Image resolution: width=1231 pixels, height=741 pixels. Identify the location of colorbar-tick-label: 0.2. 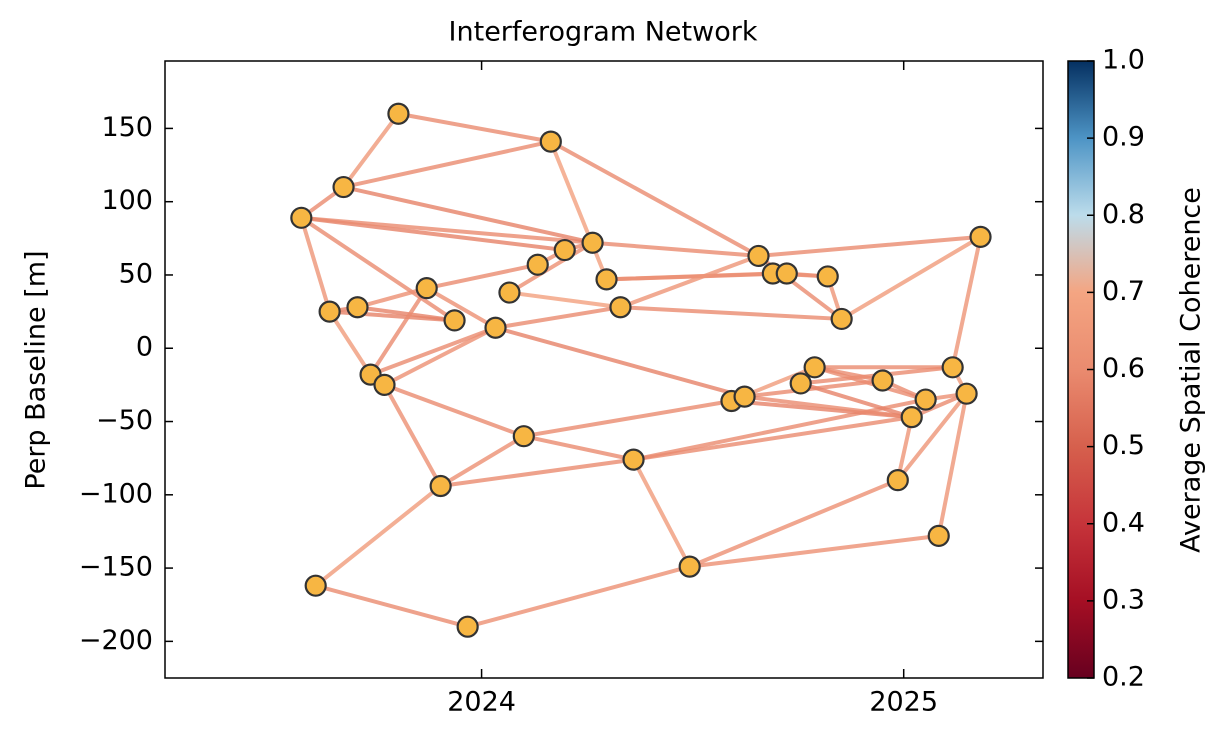
(1123, 677).